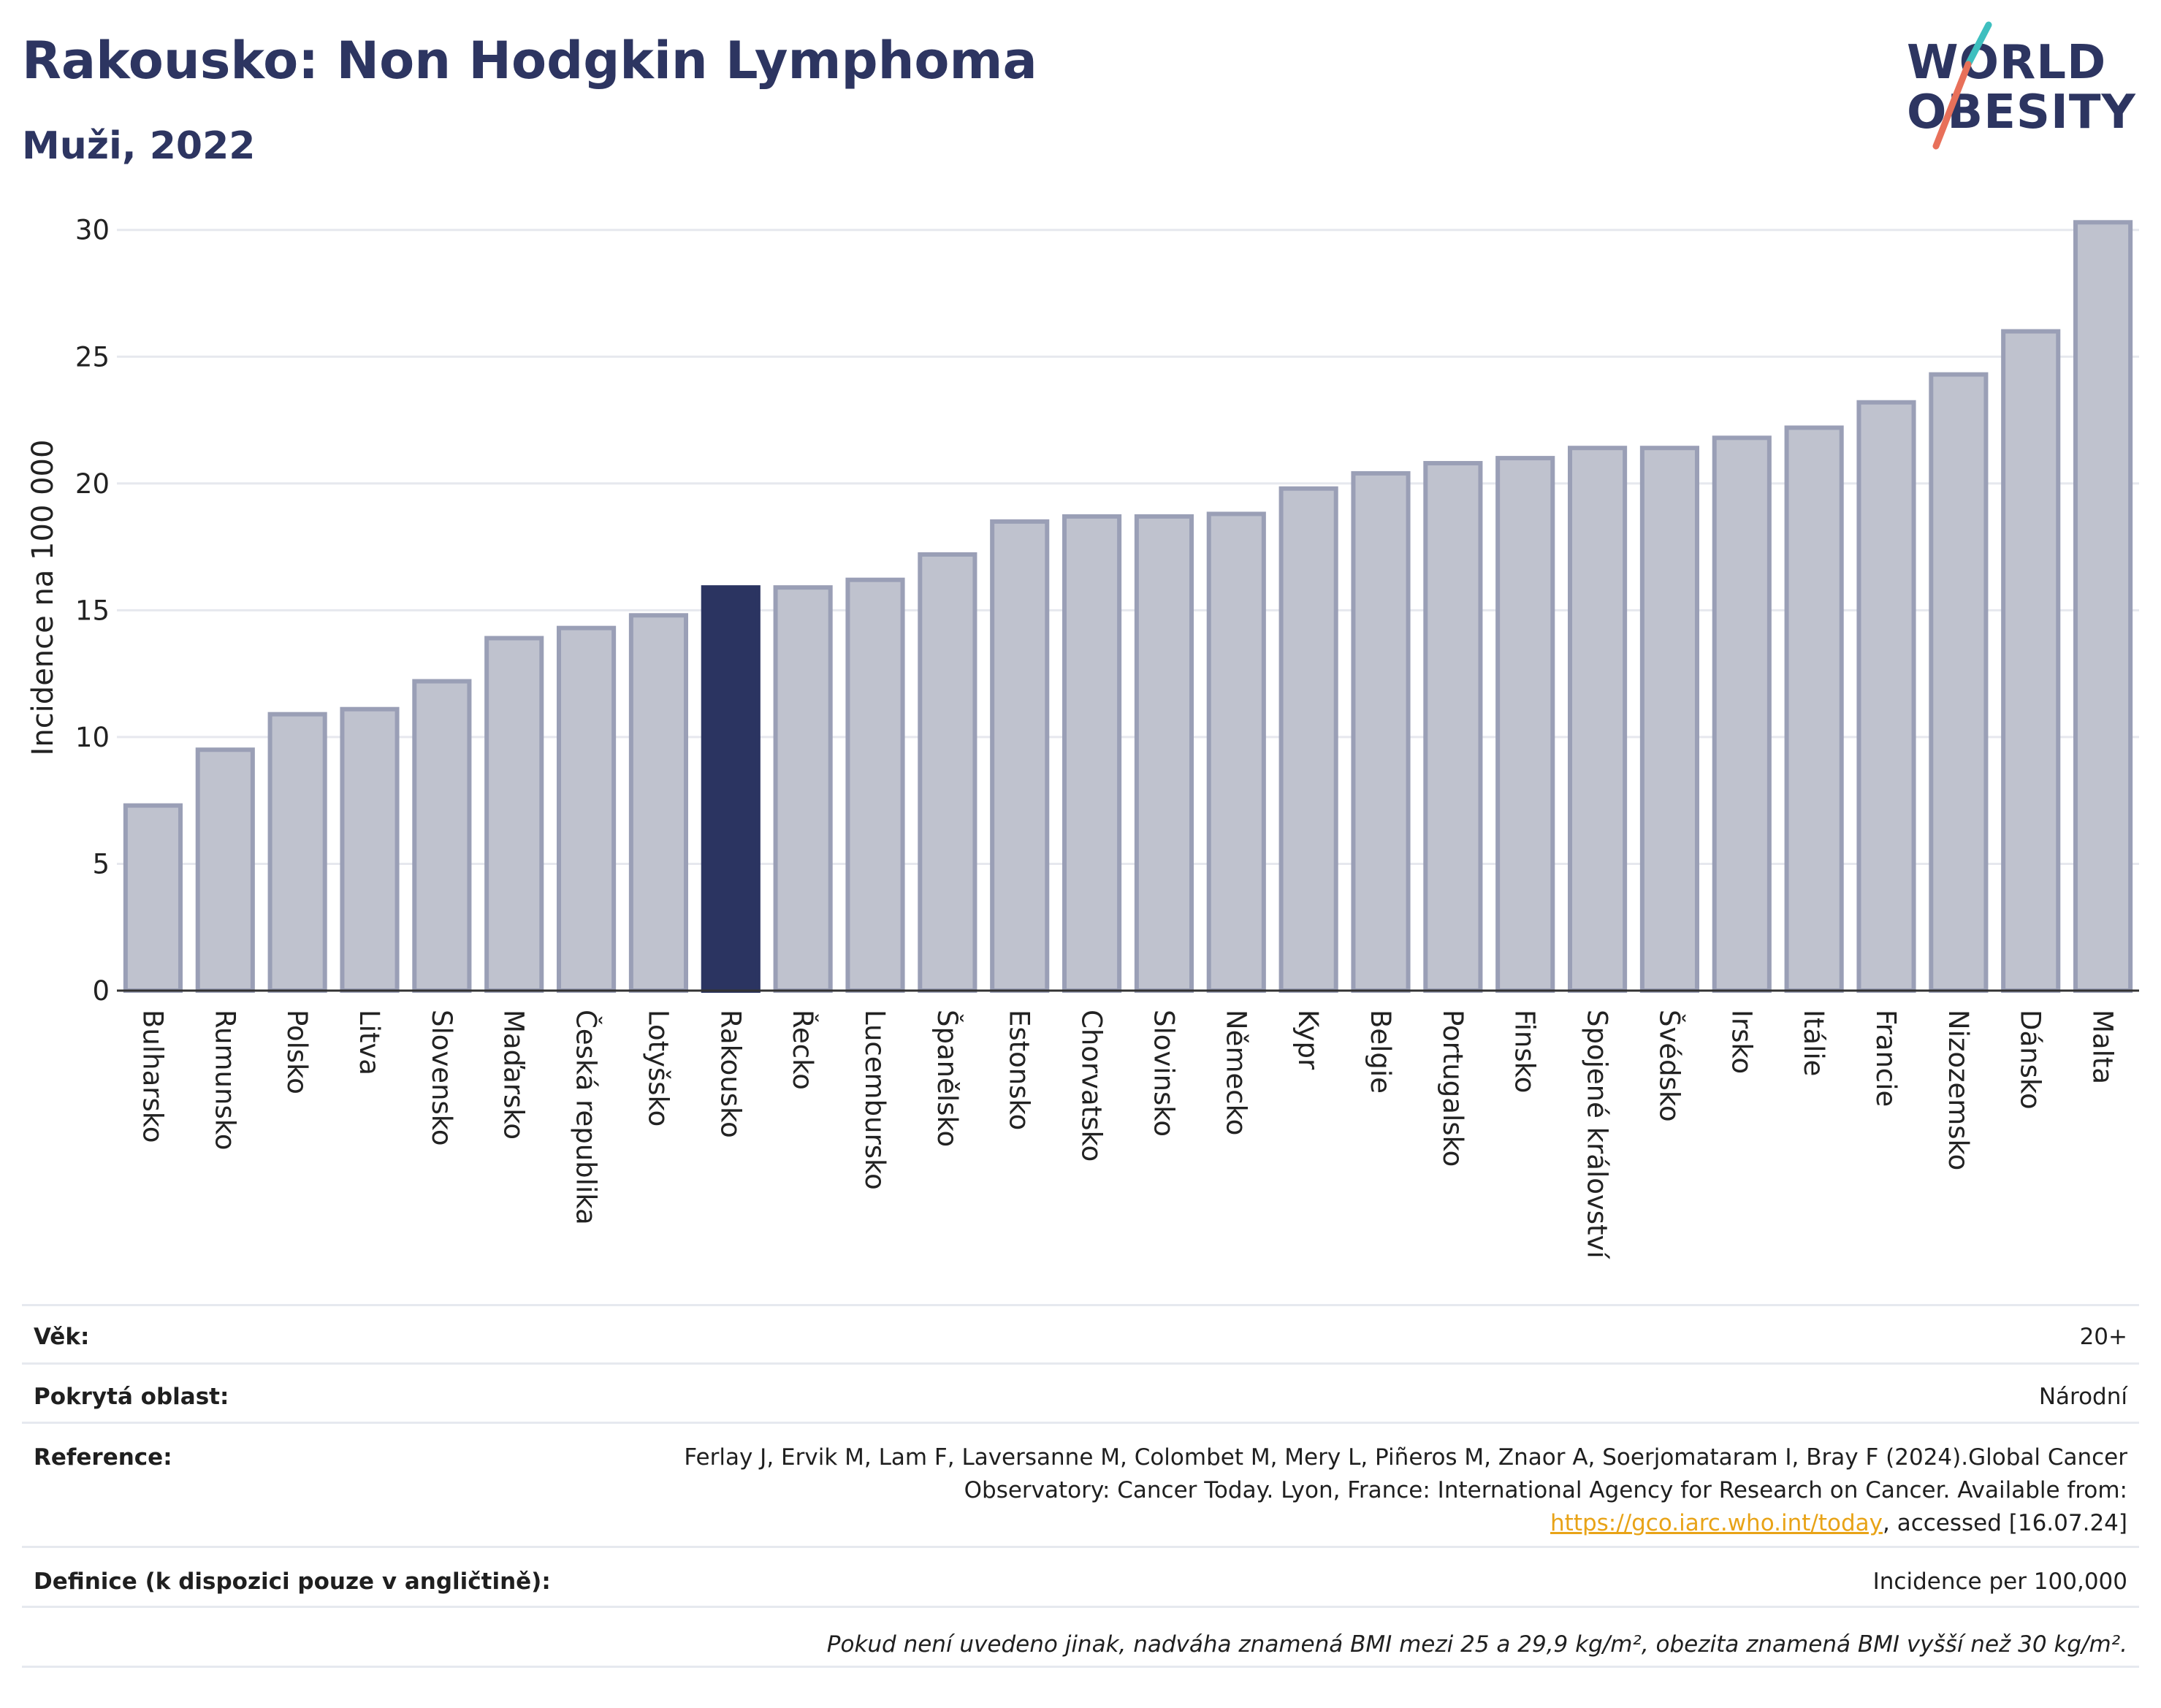 The height and width of the screenshot is (1708, 2161). Describe the element at coordinates (1598, 719) in the screenshot. I see `bar-Spojené království` at that location.